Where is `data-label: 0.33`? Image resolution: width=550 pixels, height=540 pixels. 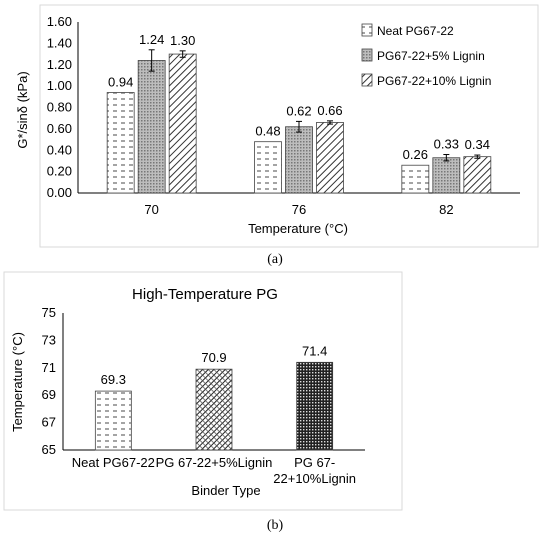
data-label: 0.33 is located at coordinates (446, 144).